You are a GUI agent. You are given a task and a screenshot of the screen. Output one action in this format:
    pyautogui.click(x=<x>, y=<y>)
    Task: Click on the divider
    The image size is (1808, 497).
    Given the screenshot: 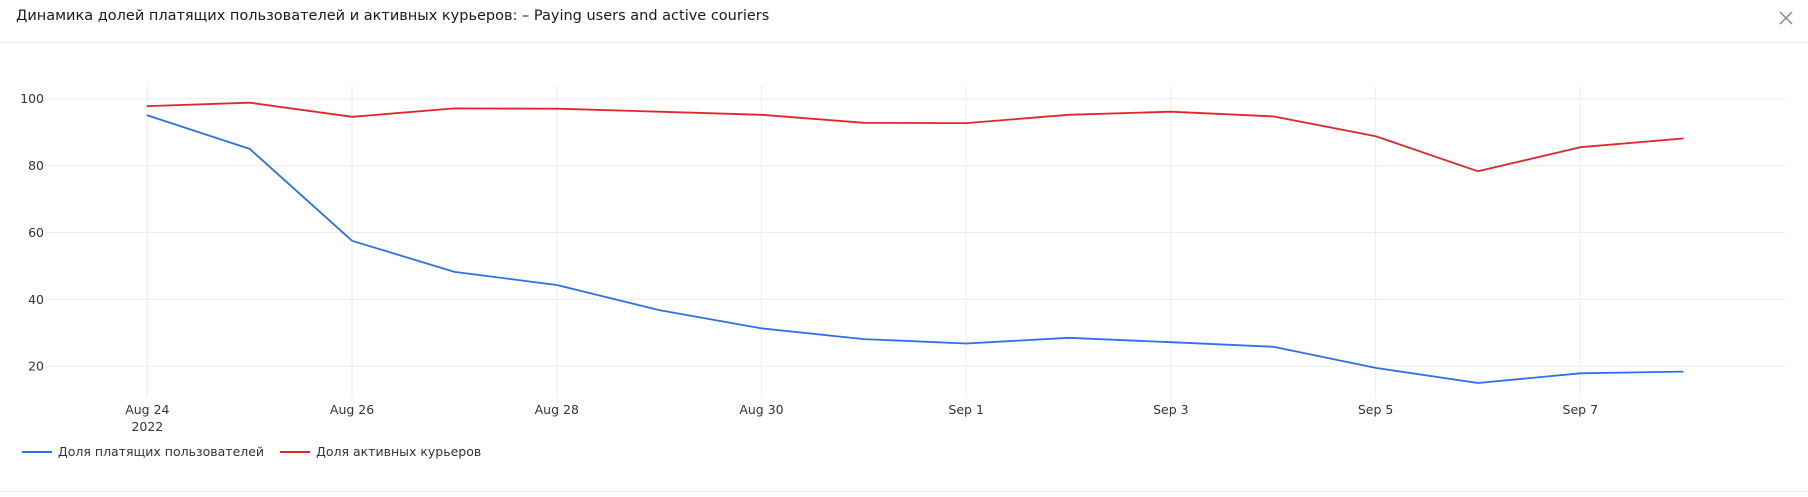 What is the action you would take?
    pyautogui.click(x=904, y=491)
    